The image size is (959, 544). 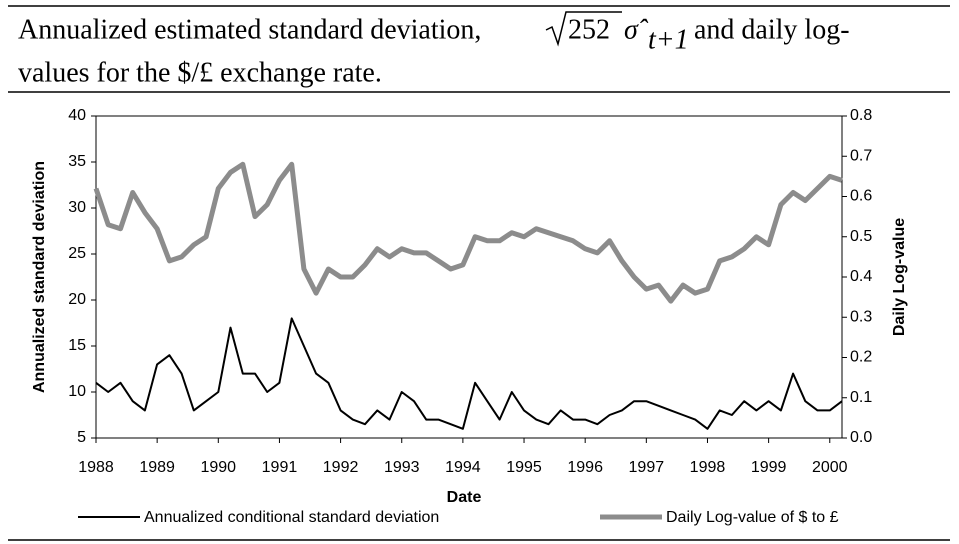 I want to click on y-tick-label: 15, so click(x=77, y=345).